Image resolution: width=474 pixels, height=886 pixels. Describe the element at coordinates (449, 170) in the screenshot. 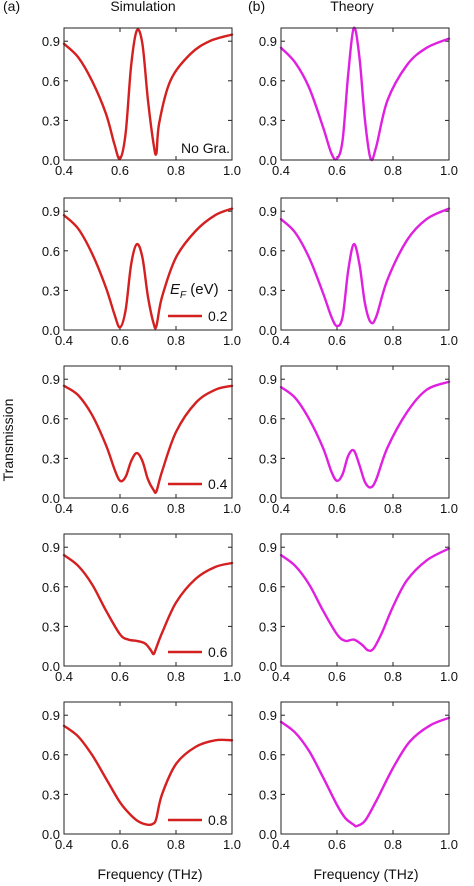

I see `panel-b-row-1-x-tick-label: 1.0` at that location.